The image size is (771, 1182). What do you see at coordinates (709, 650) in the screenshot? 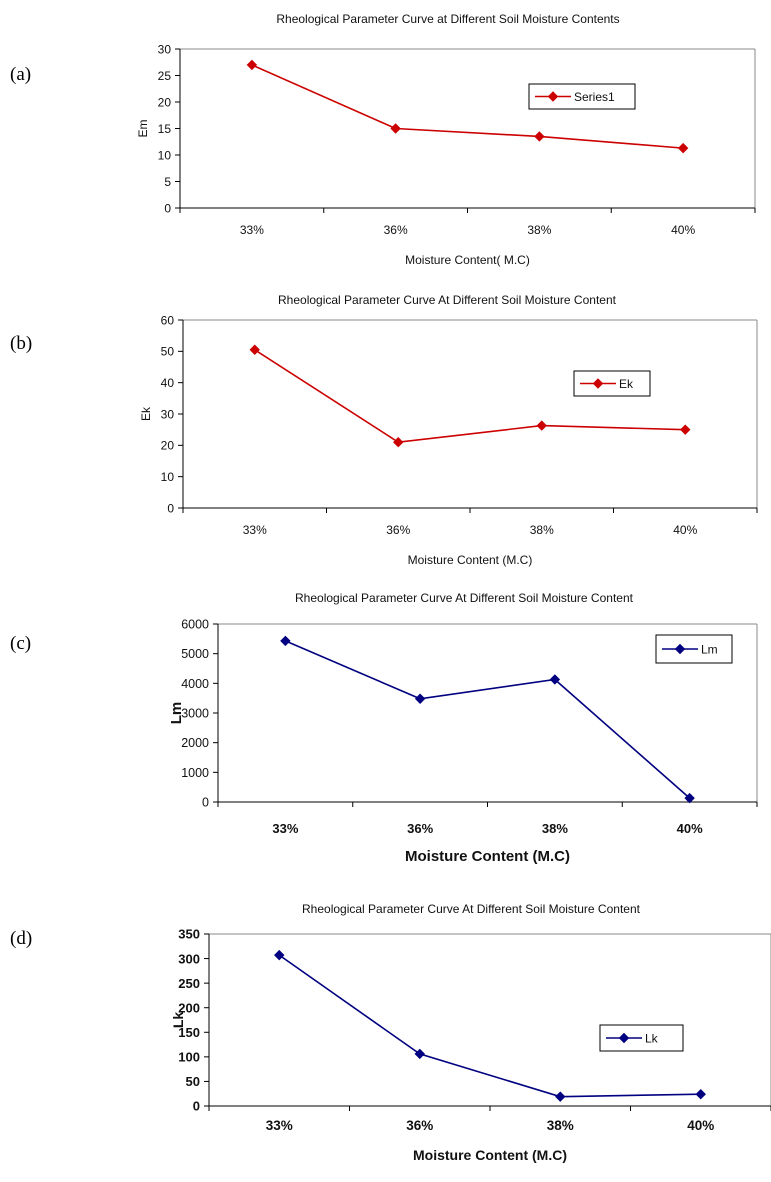
I see `legend-label: Lm` at bounding box center [709, 650].